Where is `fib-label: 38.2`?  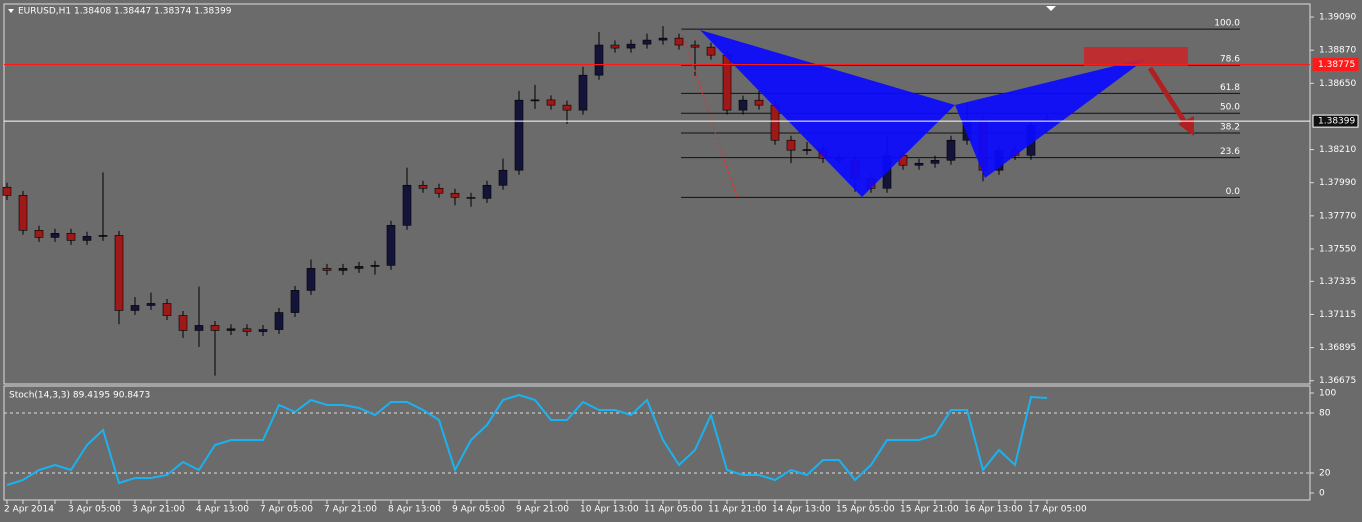
fib-label: 38.2 is located at coordinates (1230, 128).